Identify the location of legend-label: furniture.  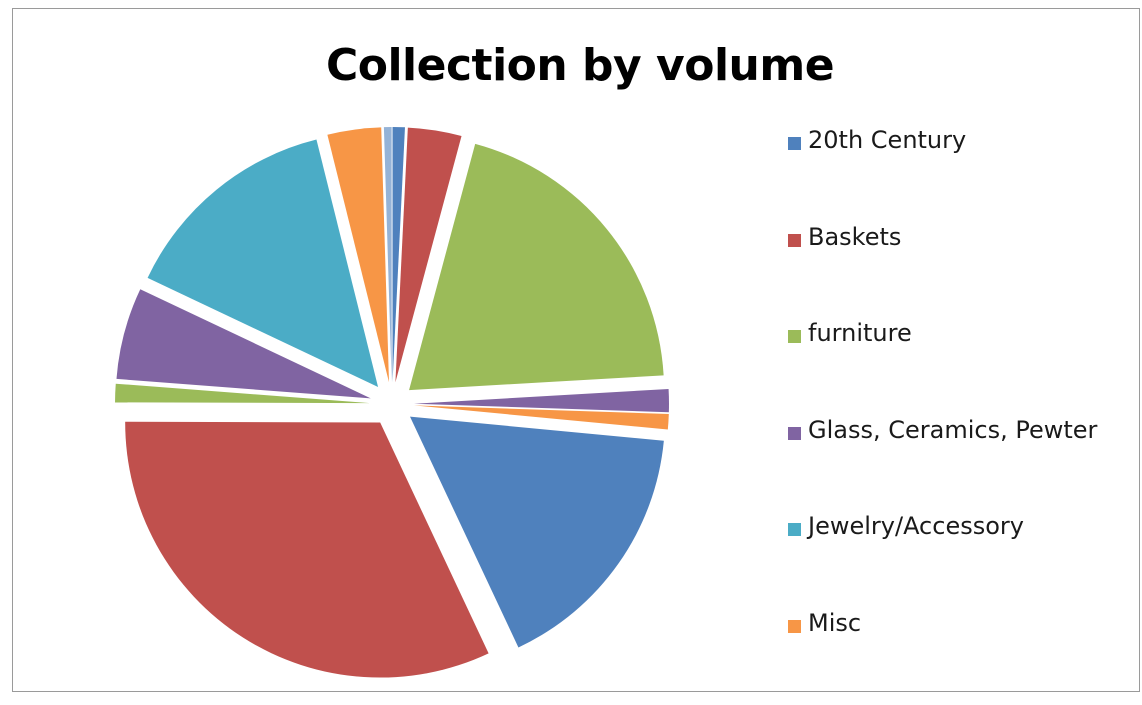
(860, 333).